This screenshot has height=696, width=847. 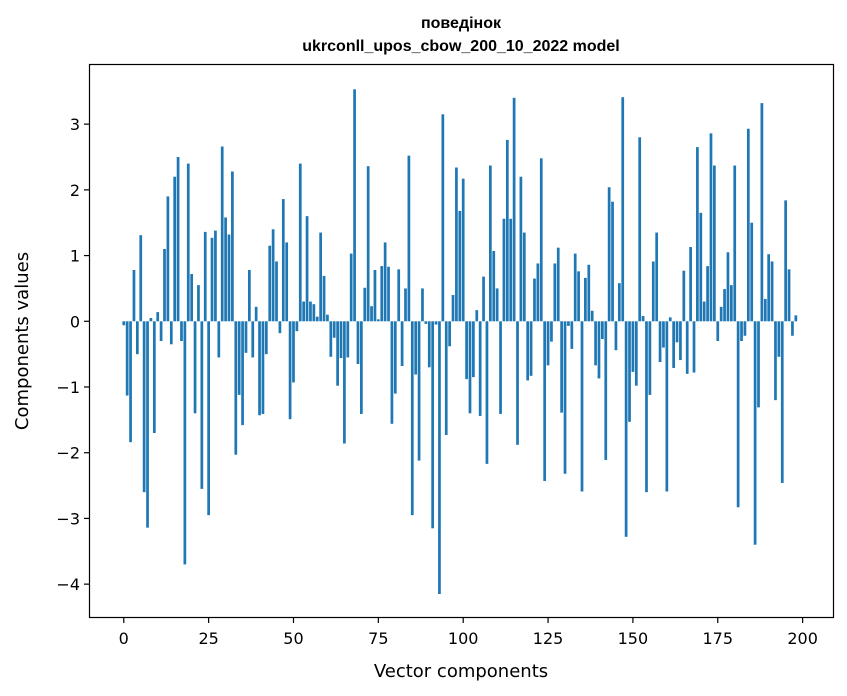 What do you see at coordinates (208, 638) in the screenshot?
I see `x-tick-label: 25` at bounding box center [208, 638].